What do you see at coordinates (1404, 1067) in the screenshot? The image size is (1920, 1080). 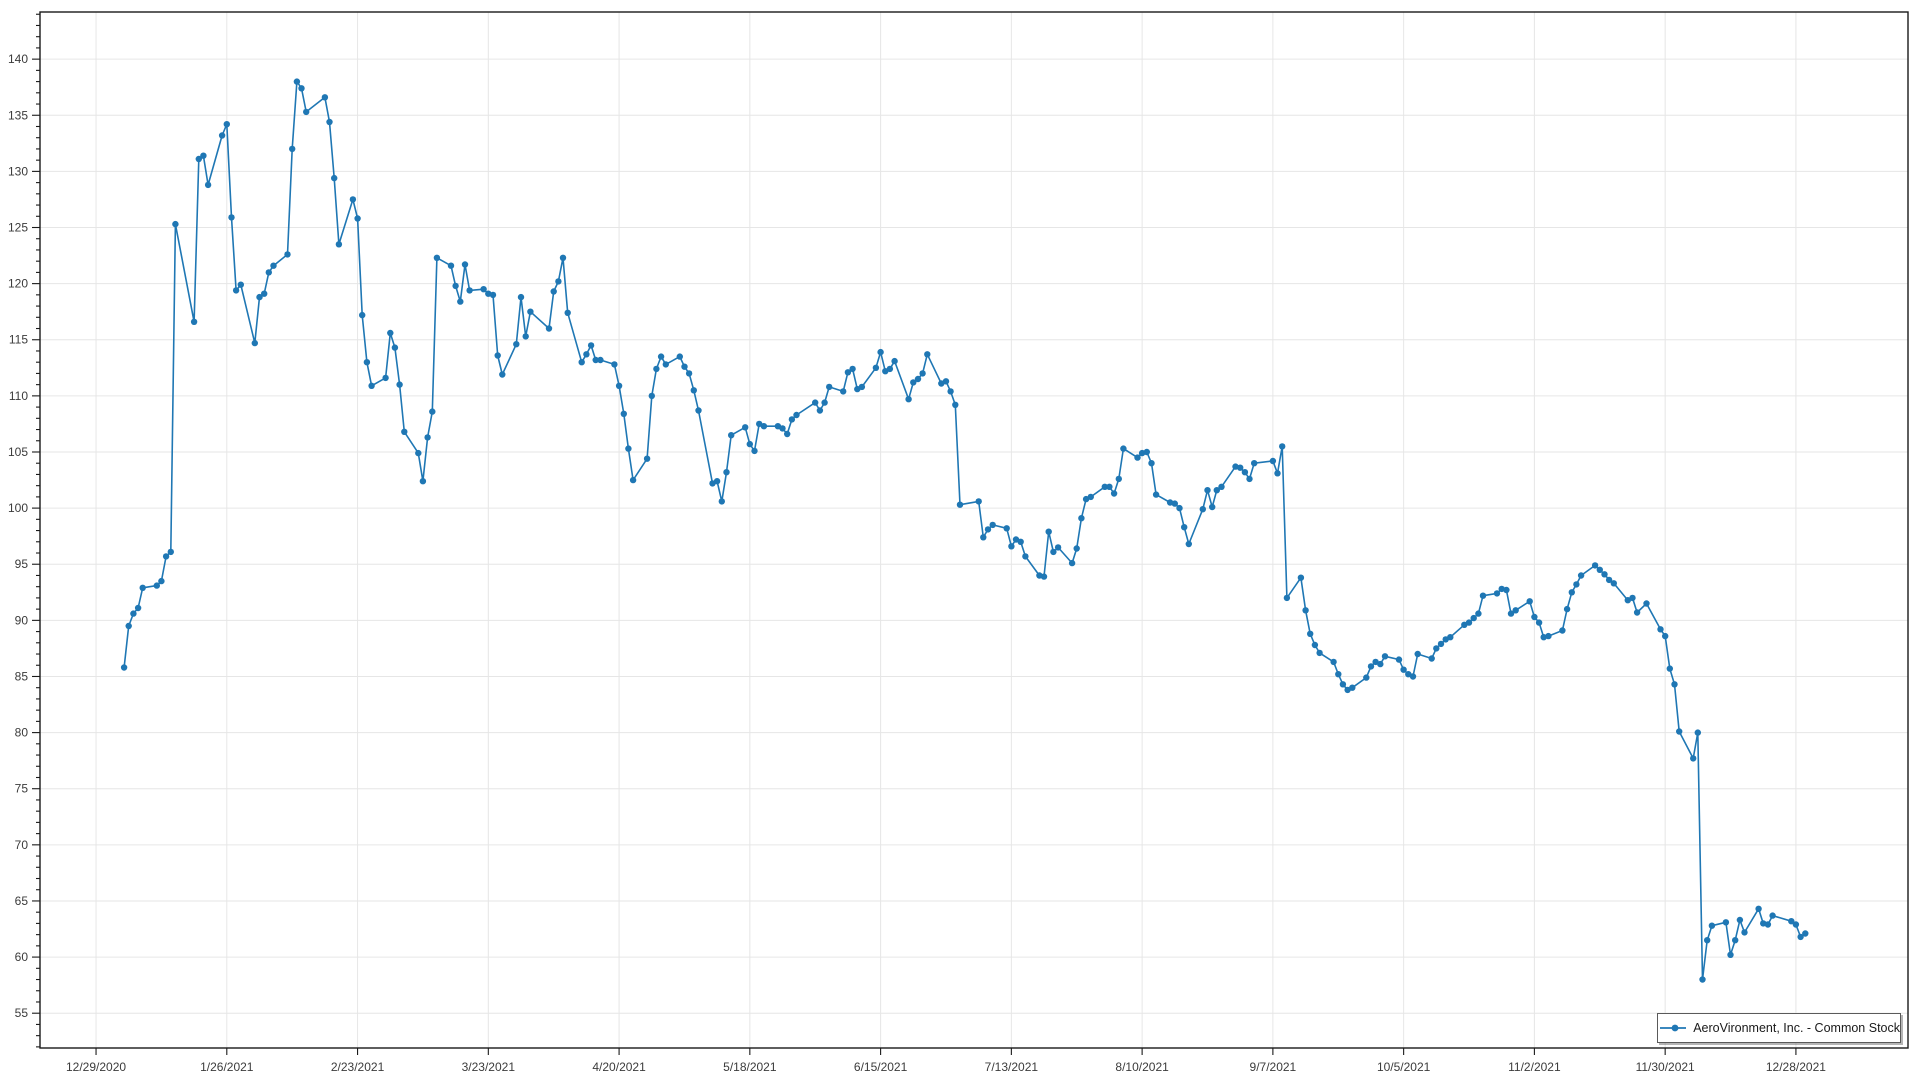 I see `x-axis-tick-label: 10/5/2021` at bounding box center [1404, 1067].